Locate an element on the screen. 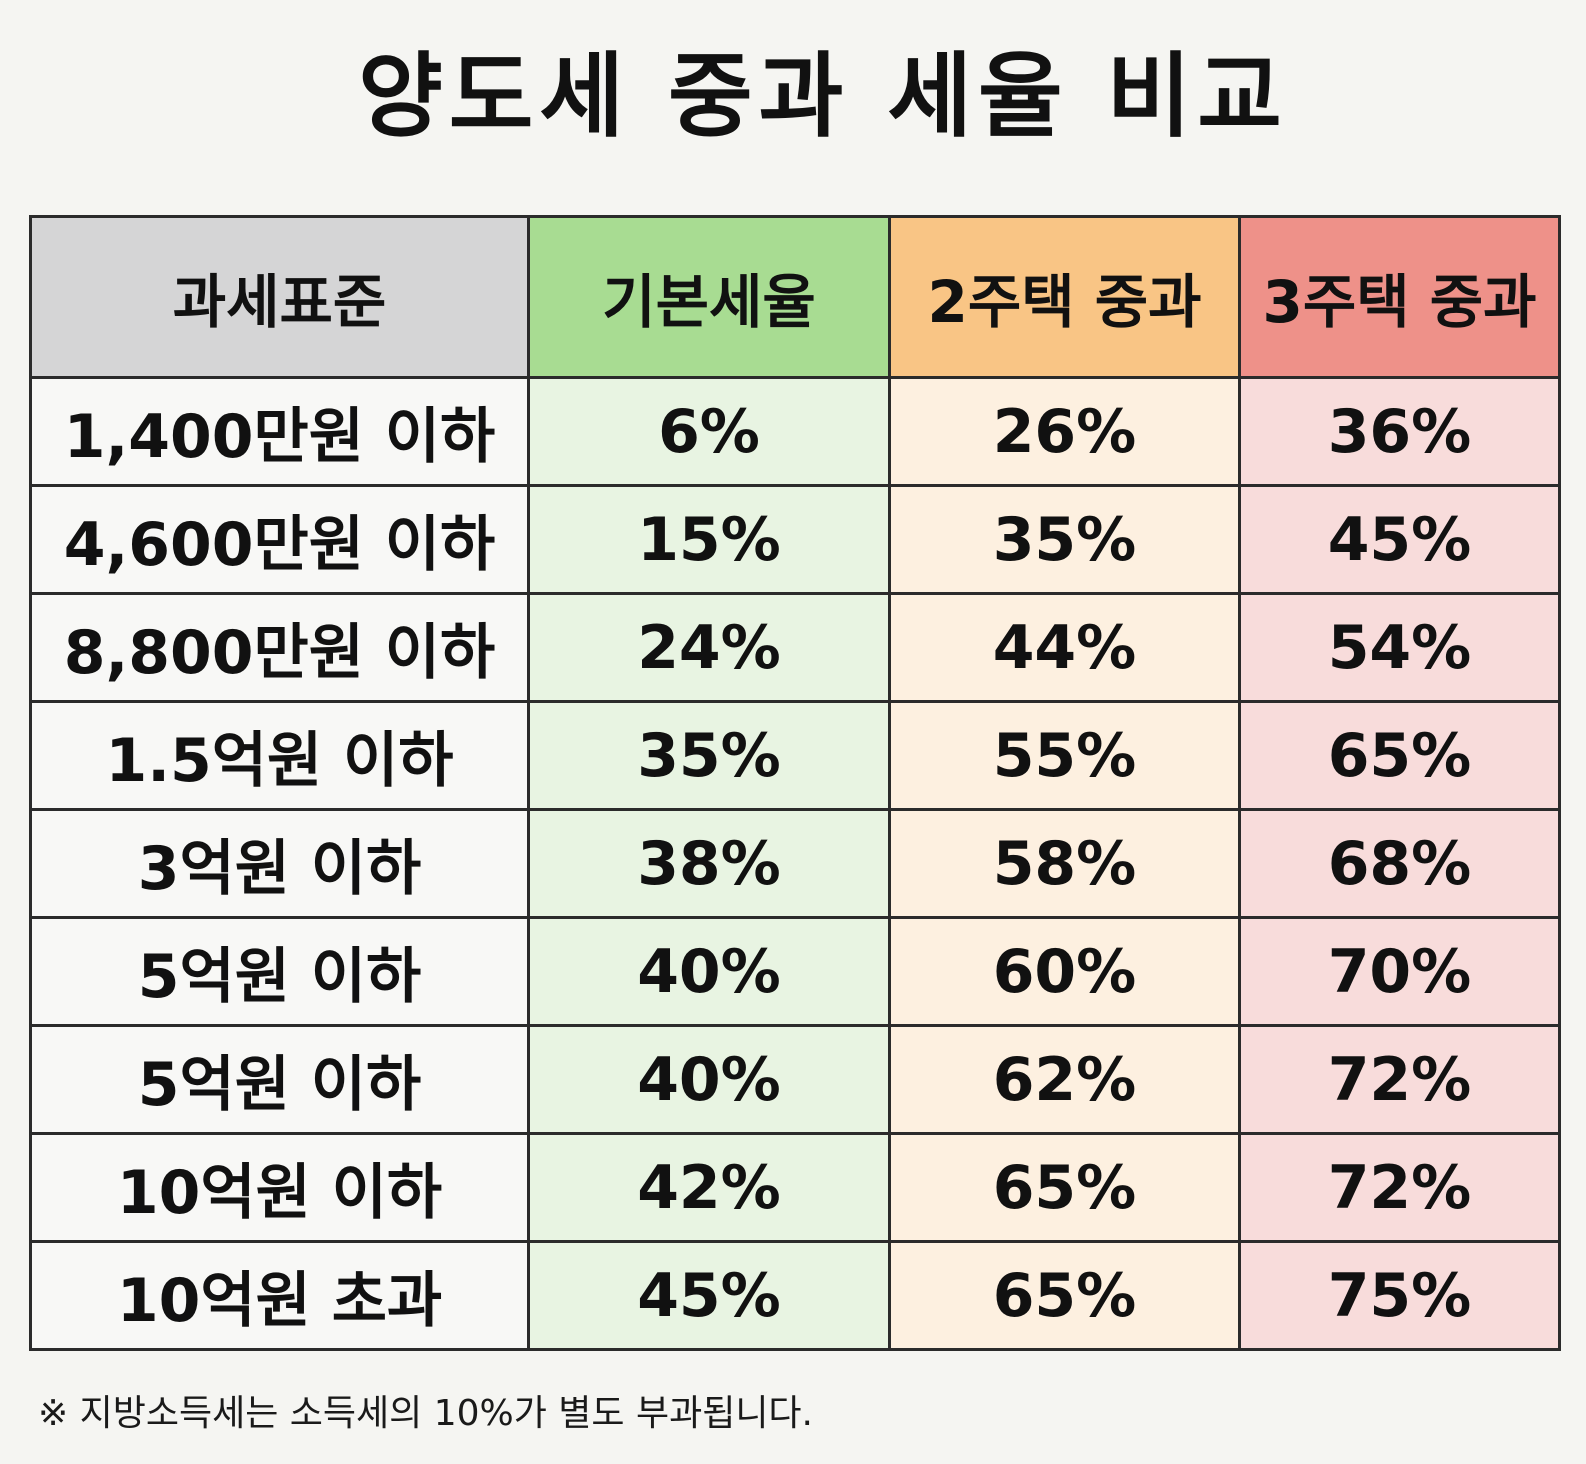 Image resolution: width=1586 pixels, height=1464 pixels. cell-two-house-rate: 35% is located at coordinates (1064, 539).